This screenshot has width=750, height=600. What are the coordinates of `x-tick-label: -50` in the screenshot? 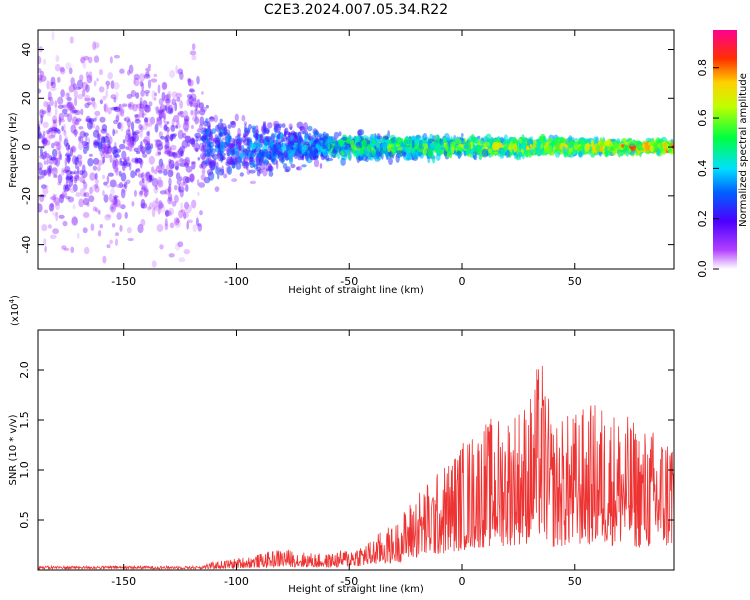 It's located at (349, 581).